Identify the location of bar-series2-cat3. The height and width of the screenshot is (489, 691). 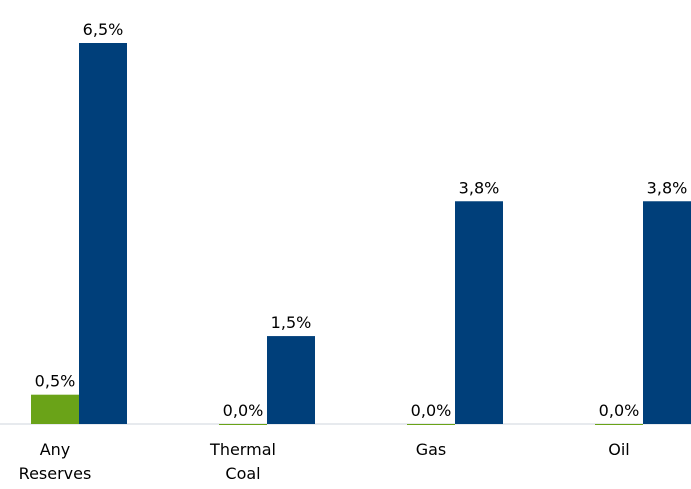
(479, 312).